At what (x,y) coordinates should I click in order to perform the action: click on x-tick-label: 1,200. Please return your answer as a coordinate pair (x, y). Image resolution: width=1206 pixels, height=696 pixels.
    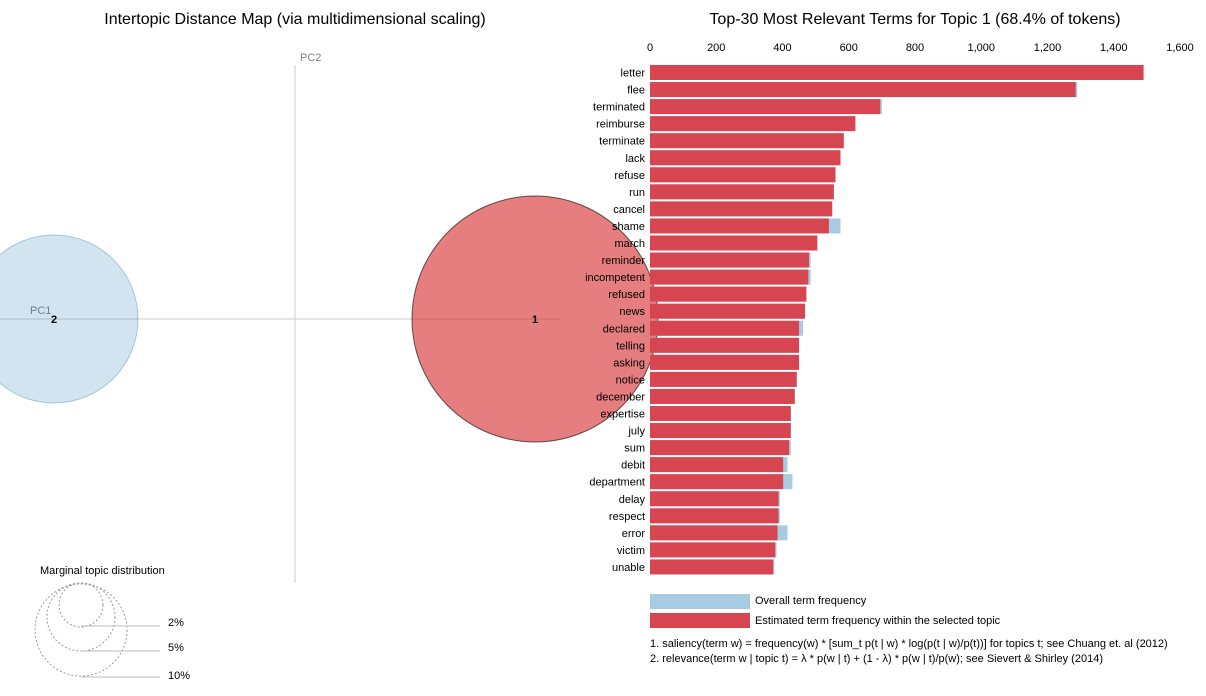
    Looking at the image, I should click on (1048, 48).